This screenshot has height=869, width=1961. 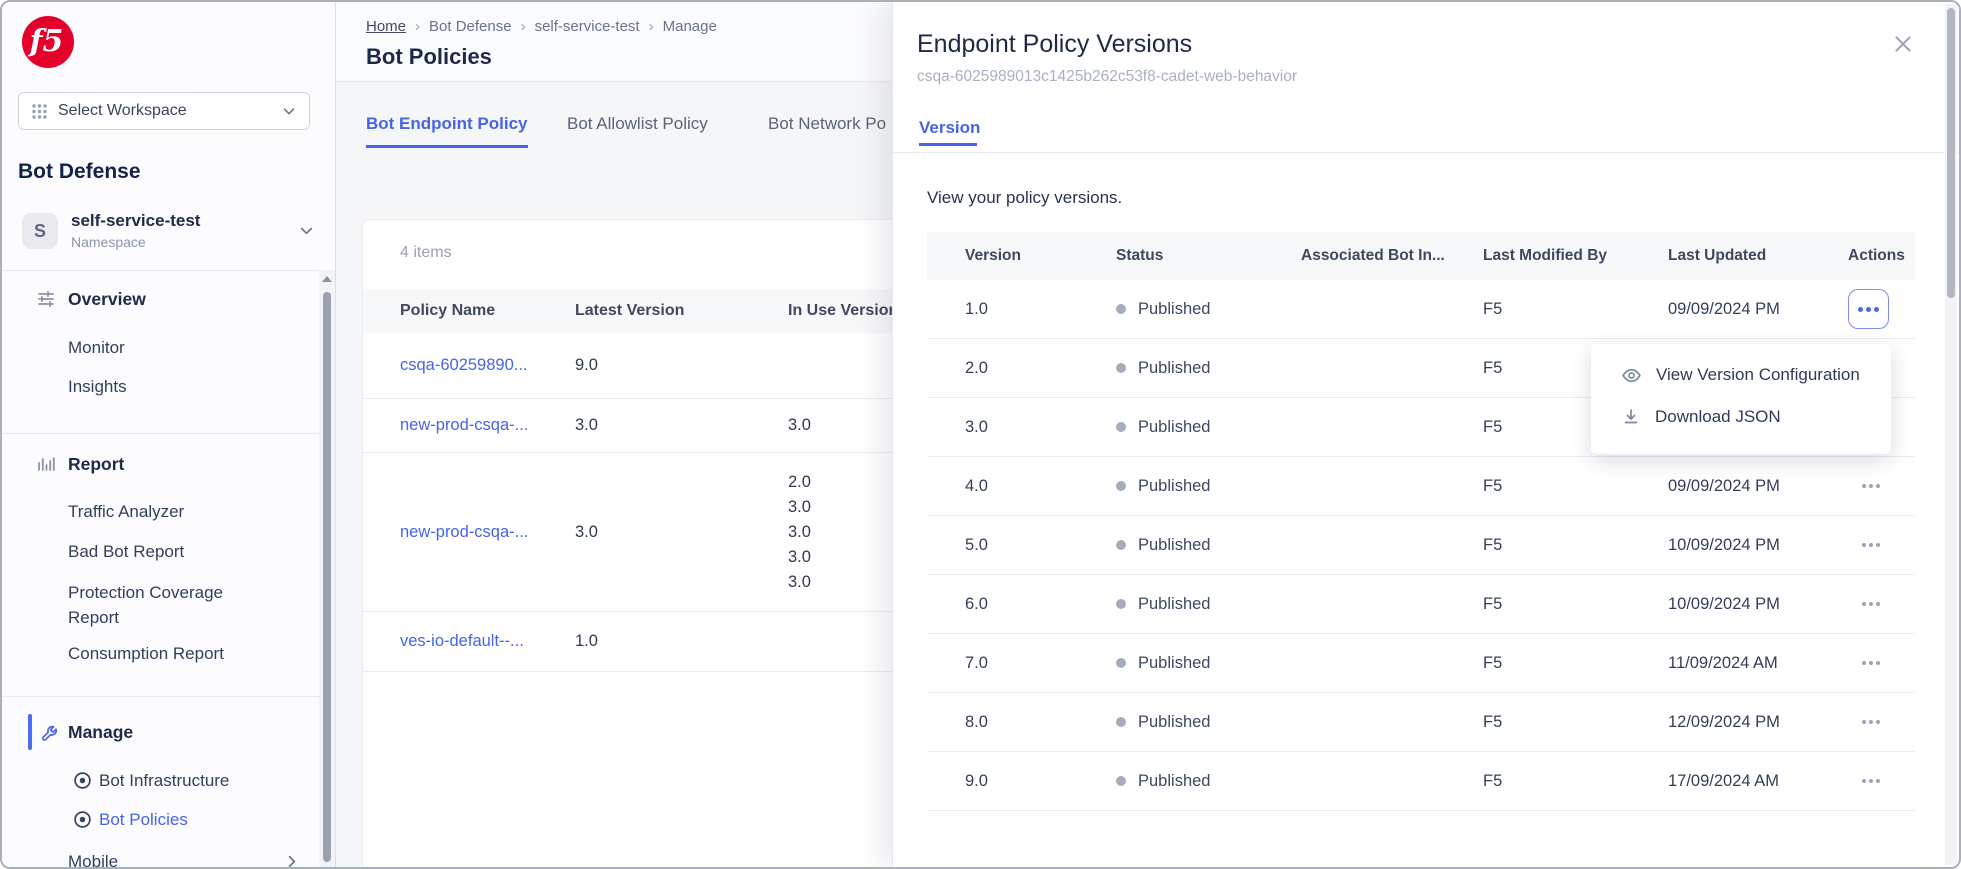 I want to click on menu-item-download-json: Download JSON, so click(x=1741, y=417).